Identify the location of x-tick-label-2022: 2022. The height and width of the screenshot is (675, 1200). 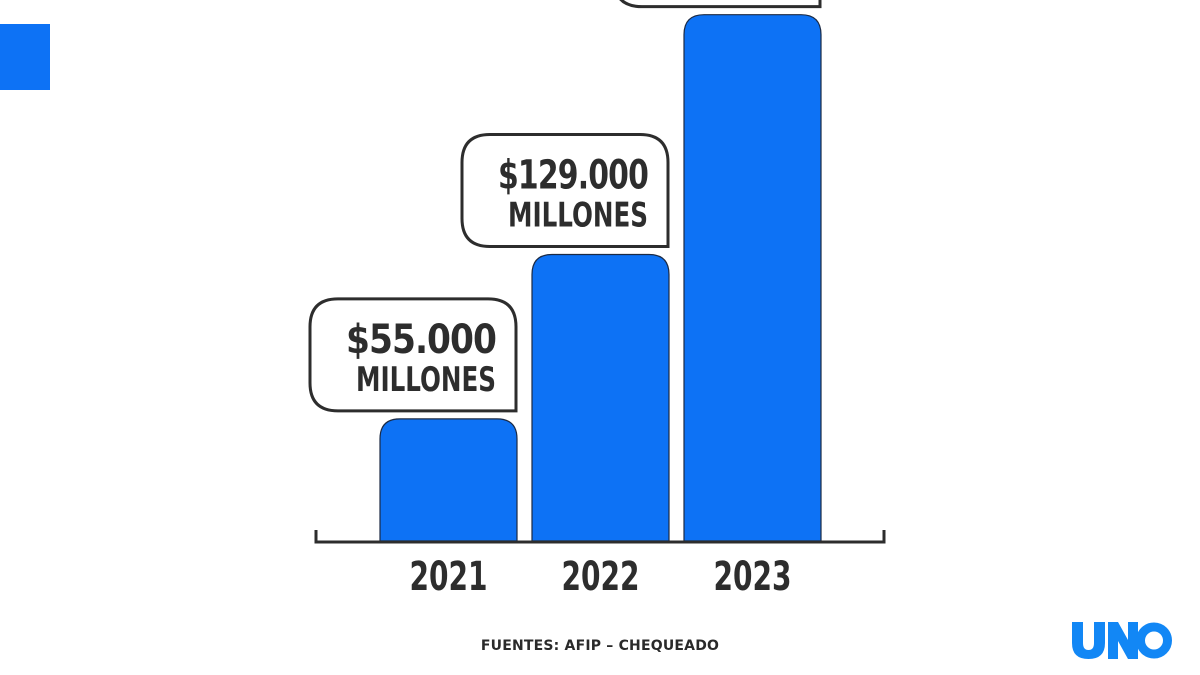
(601, 577).